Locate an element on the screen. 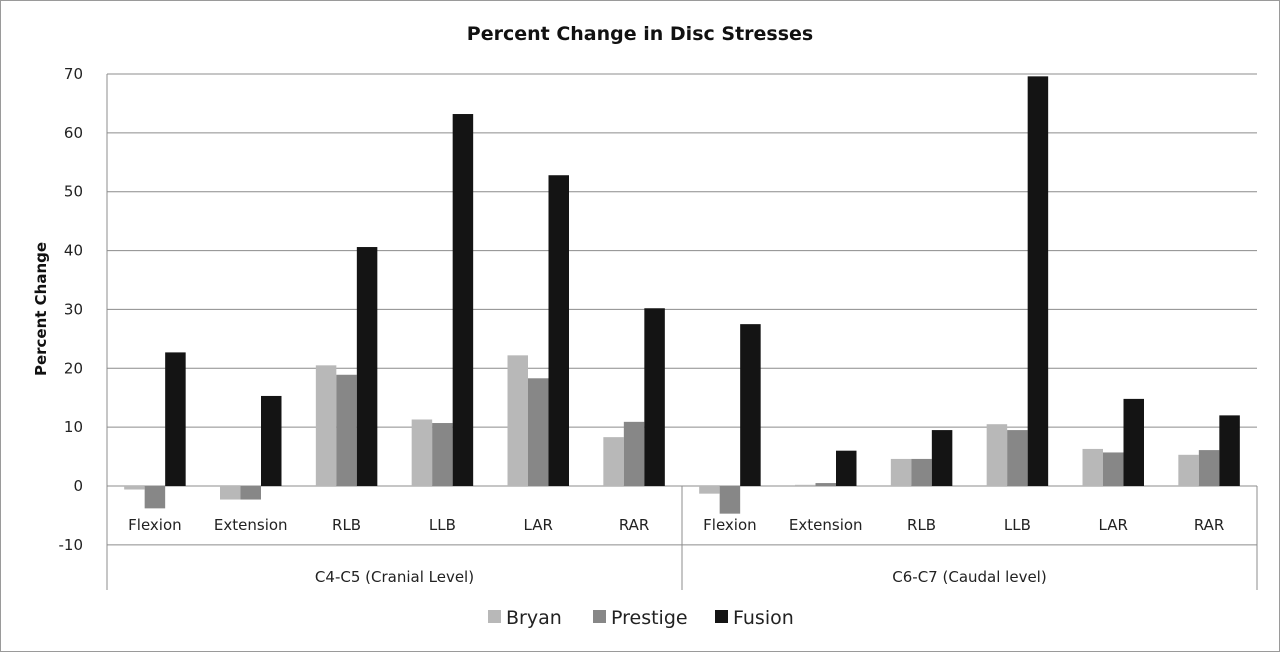 The width and height of the screenshot is (1280, 653). legend-swatch-fusion is located at coordinates (721, 616).